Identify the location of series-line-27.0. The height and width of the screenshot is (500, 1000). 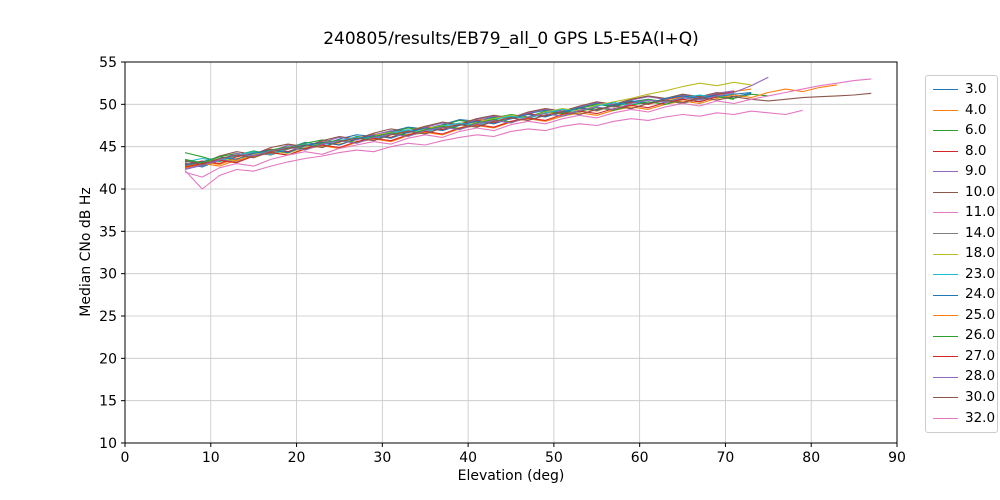
(451, 132).